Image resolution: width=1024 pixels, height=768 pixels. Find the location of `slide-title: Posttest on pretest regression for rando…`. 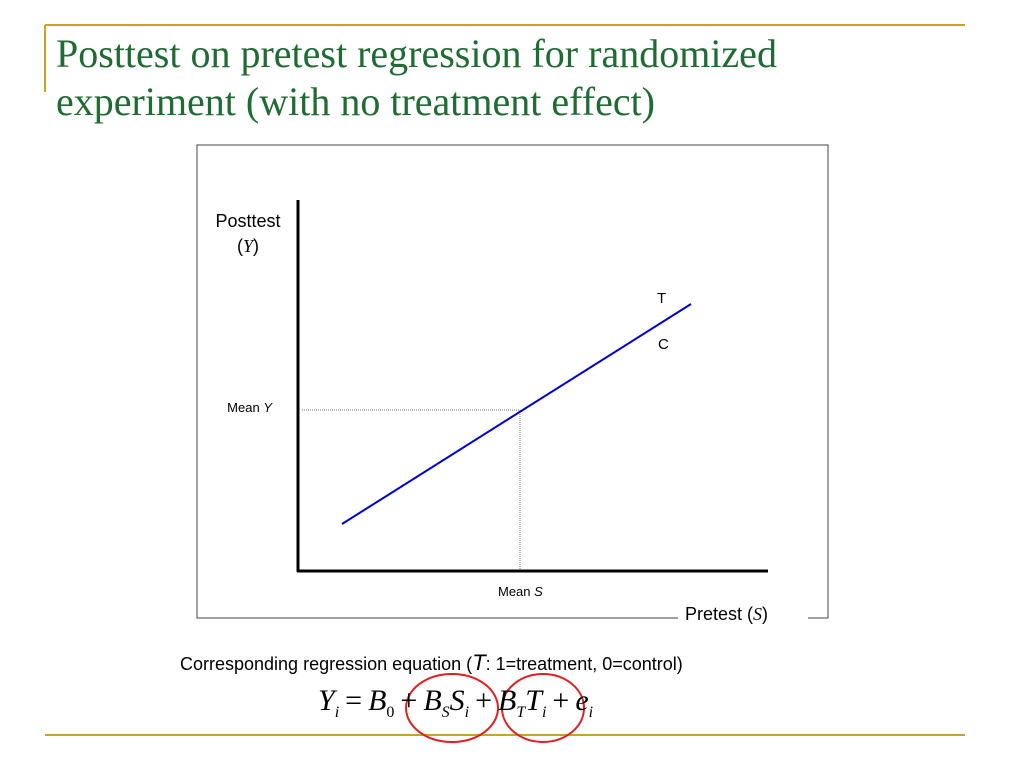

slide-title: Posttest on pretest regression for rando… is located at coordinates (521, 78).